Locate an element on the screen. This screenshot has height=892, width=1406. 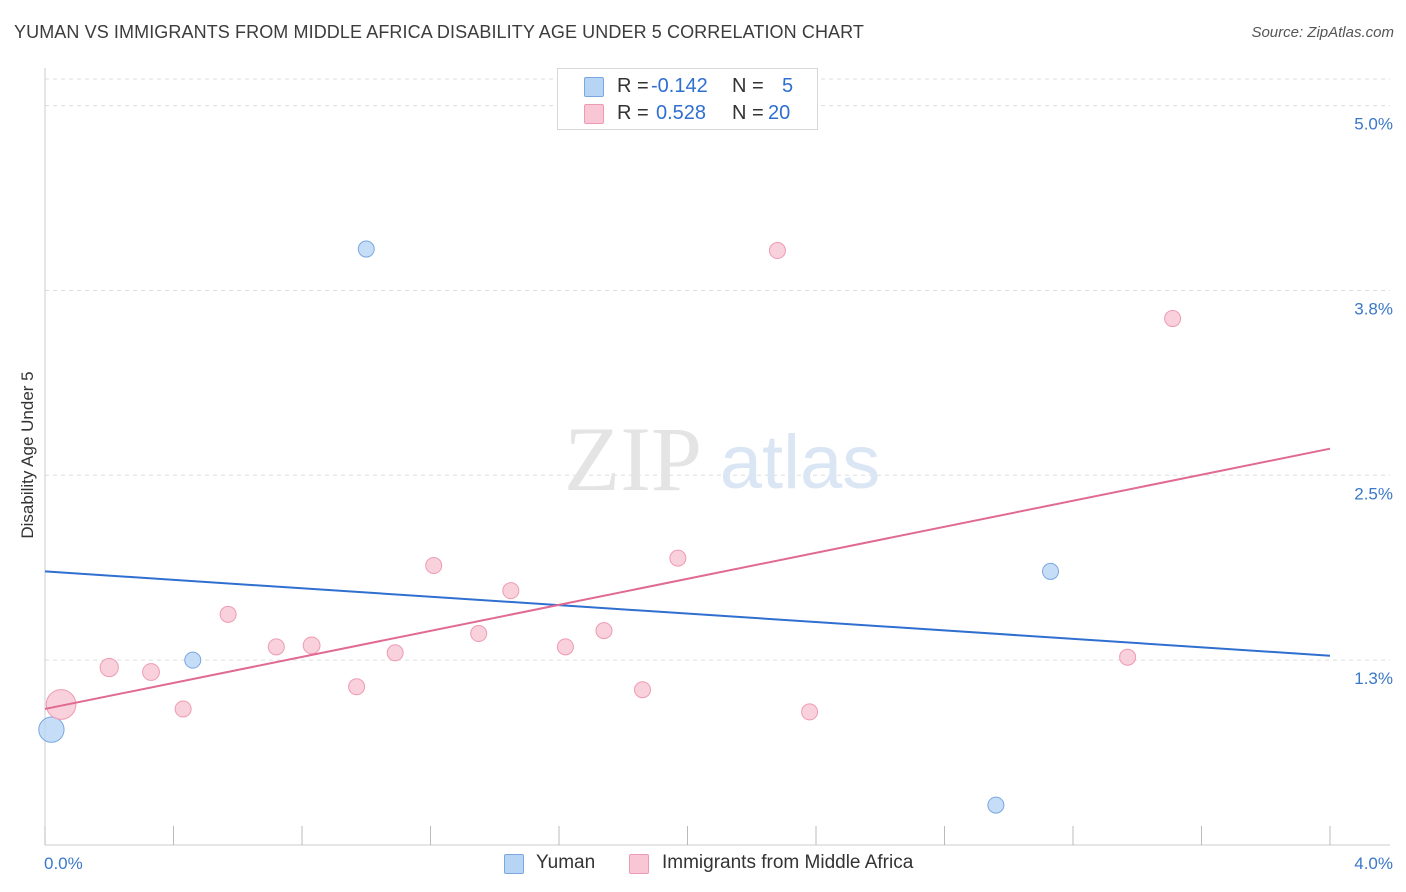
source-label: Source: ZipAtlas.com is located at coordinates (1322, 32).